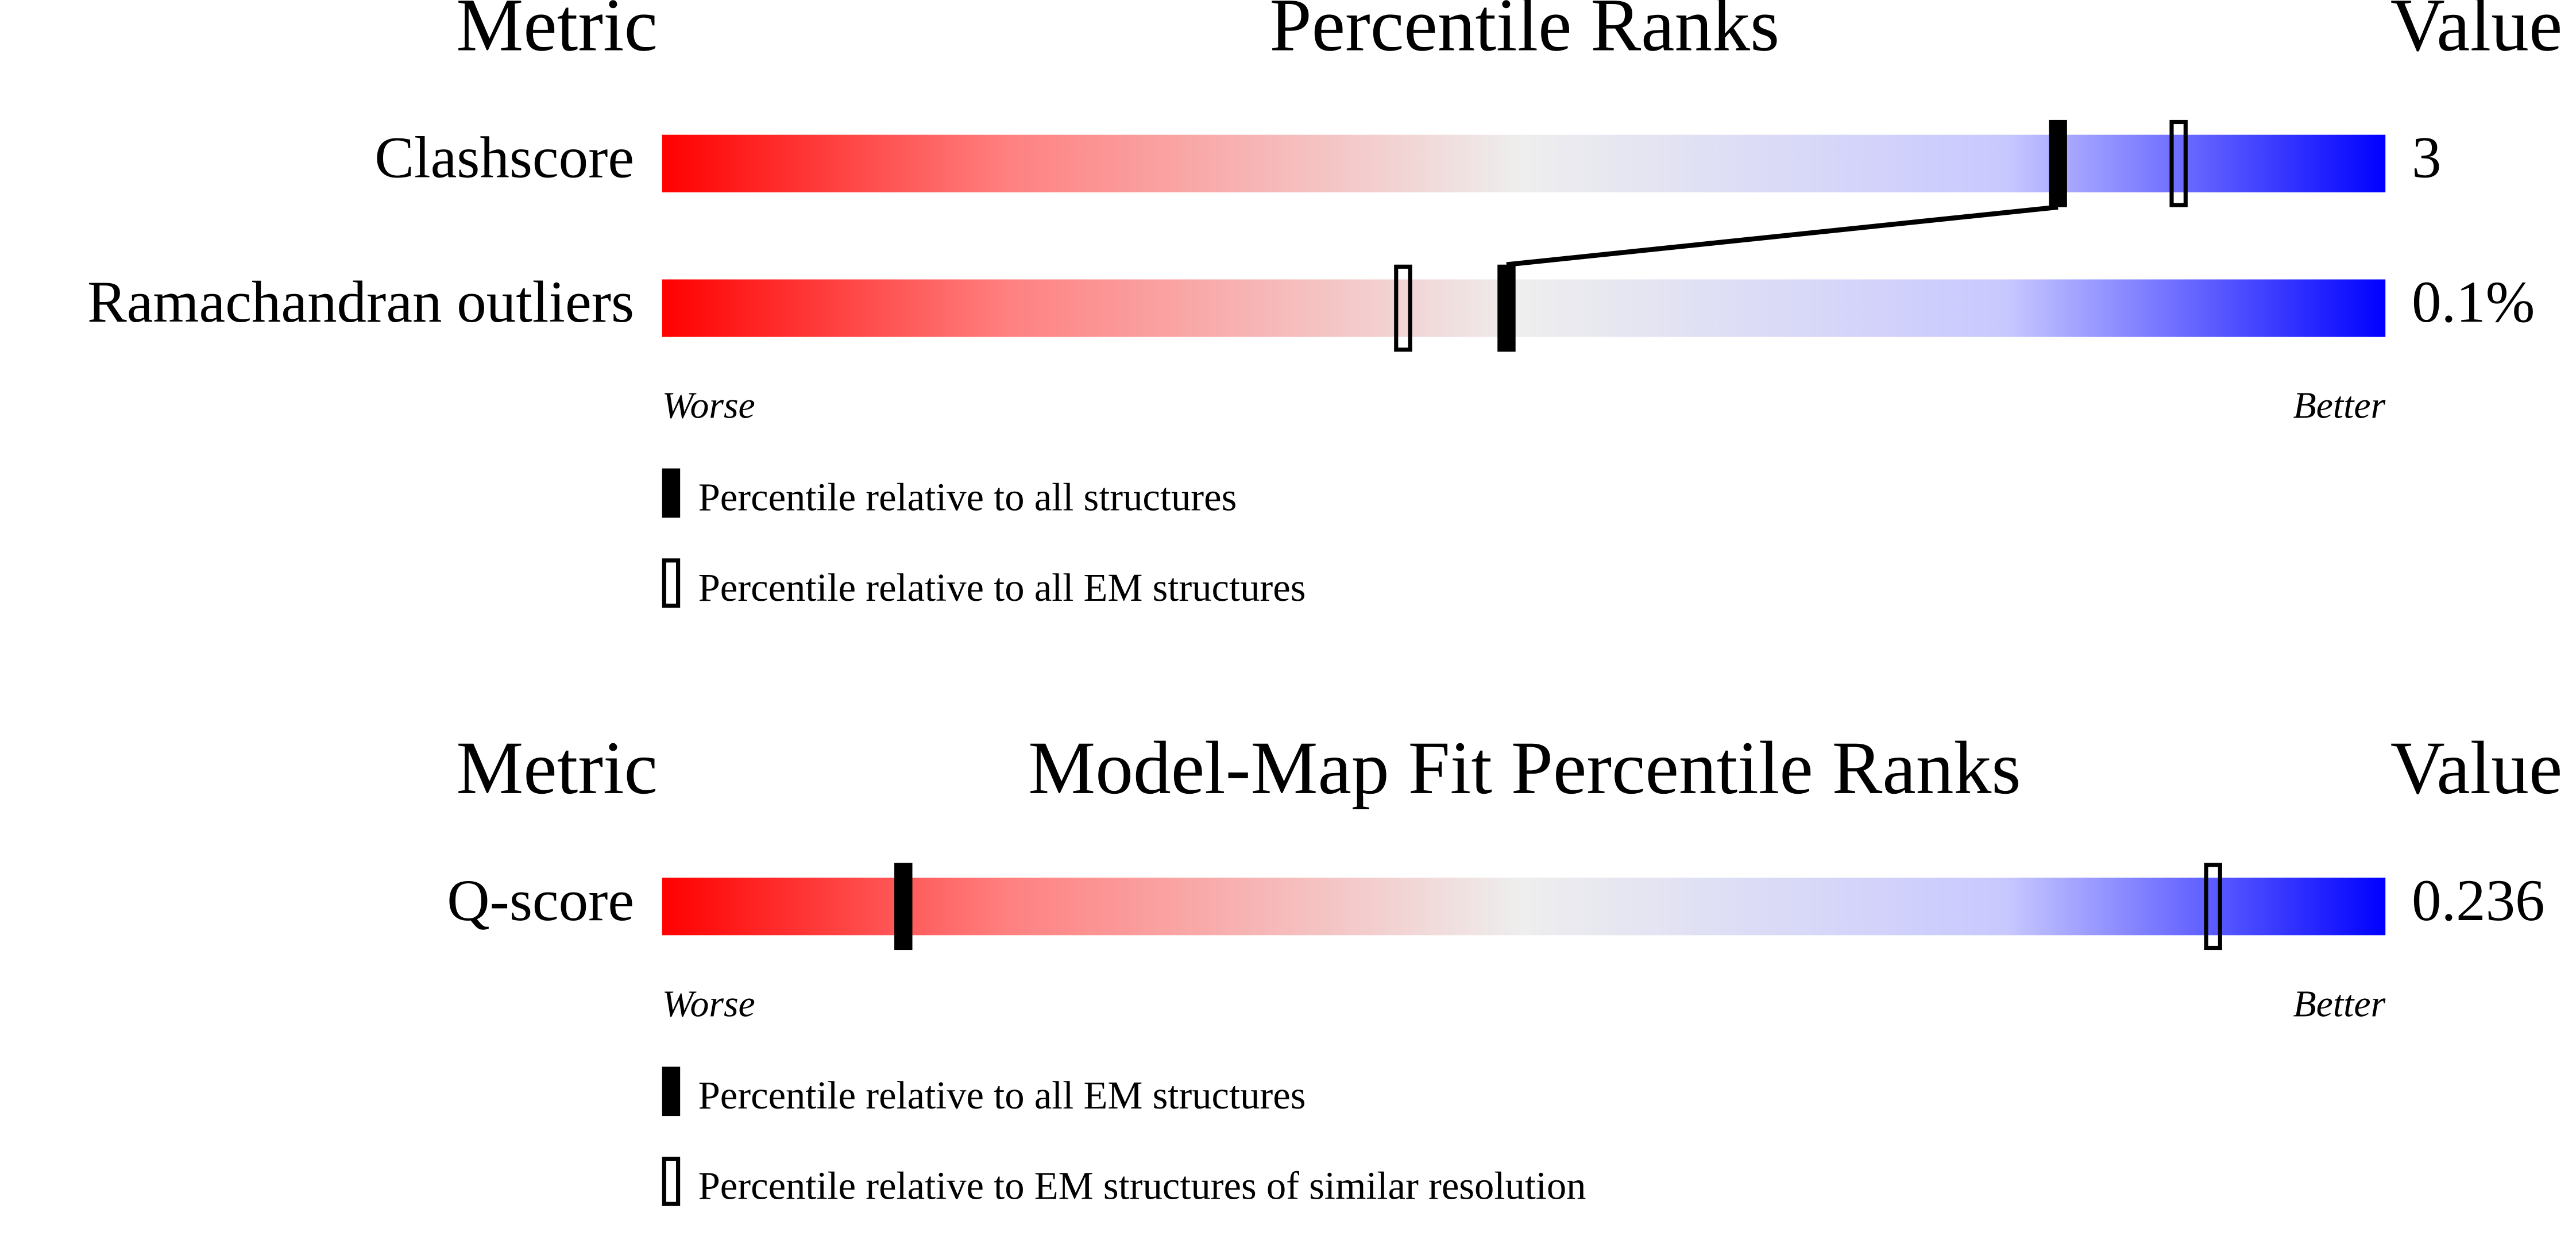 The width and height of the screenshot is (2576, 1236). What do you see at coordinates (540, 900) in the screenshot?
I see `metric-name: Q-score` at bounding box center [540, 900].